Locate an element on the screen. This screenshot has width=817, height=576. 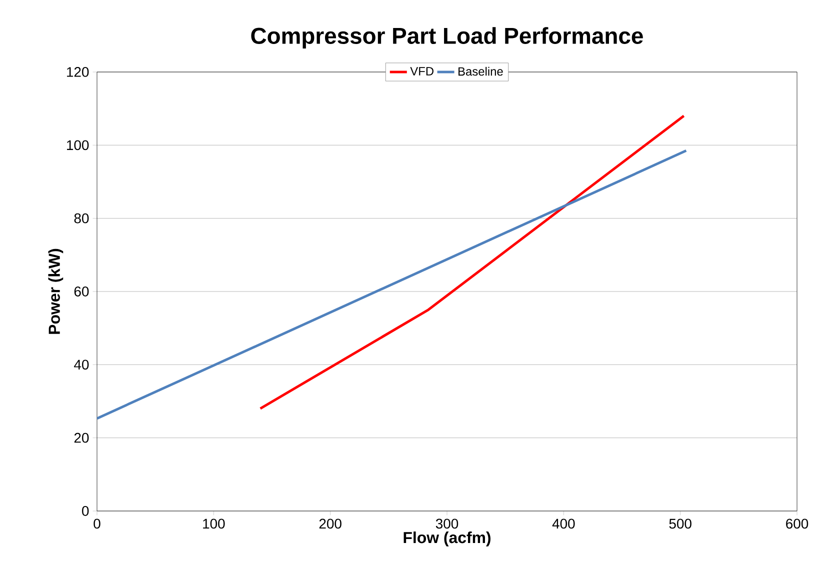
y-tick-label: 100 is located at coordinates (78, 145).